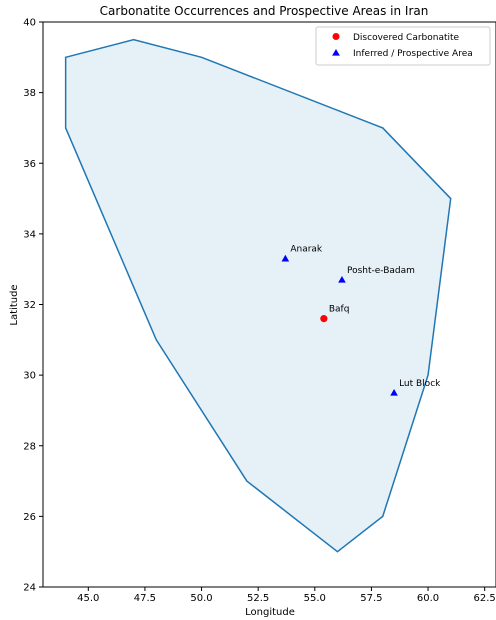 The image size is (496, 620). What do you see at coordinates (324, 319) in the screenshot?
I see `point-bafq` at bounding box center [324, 319].